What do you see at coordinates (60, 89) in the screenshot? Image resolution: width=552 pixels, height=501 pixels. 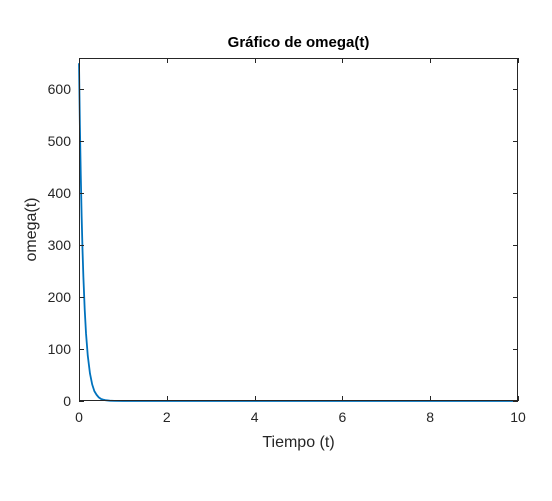 I see `y-tick-label: 600` at bounding box center [60, 89].